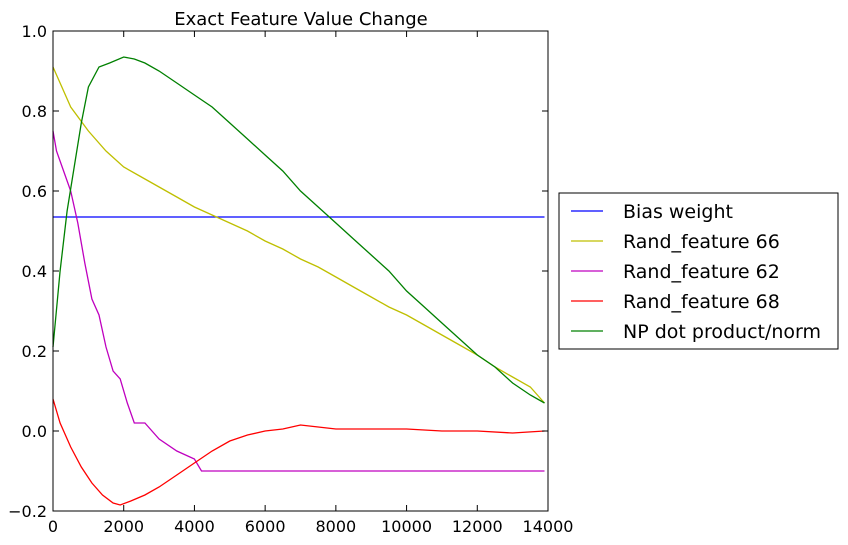 The image size is (848, 545). I want to click on chart-title: Exact Feature Value Change, so click(301, 19).